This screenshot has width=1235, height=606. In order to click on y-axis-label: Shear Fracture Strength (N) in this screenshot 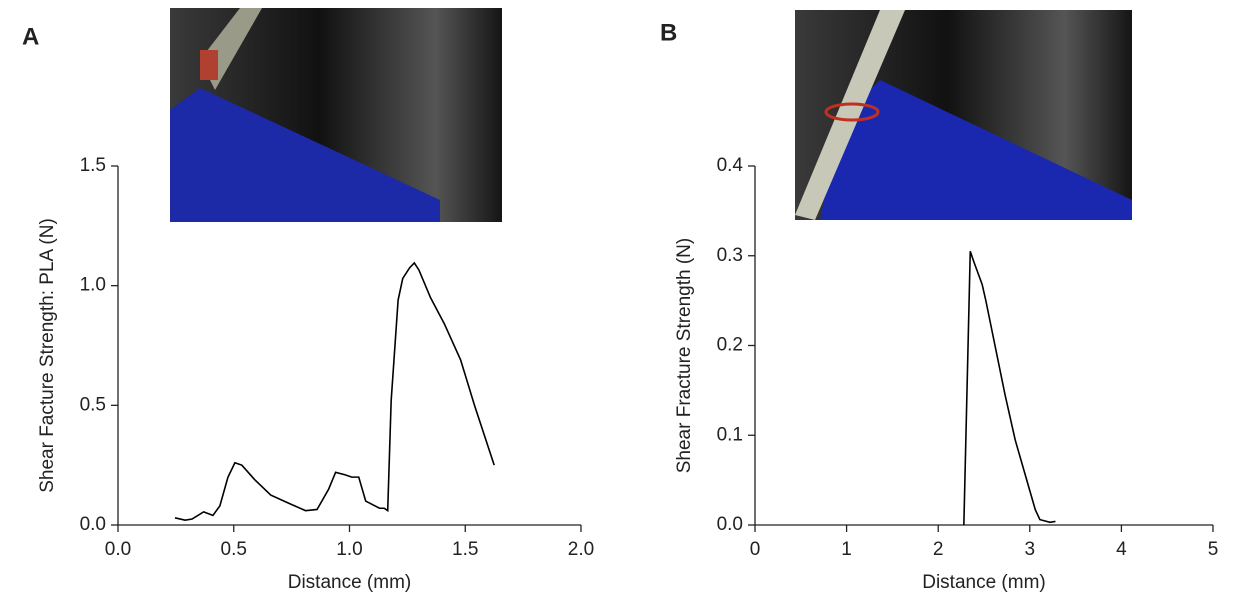, I will do `click(684, 355)`.